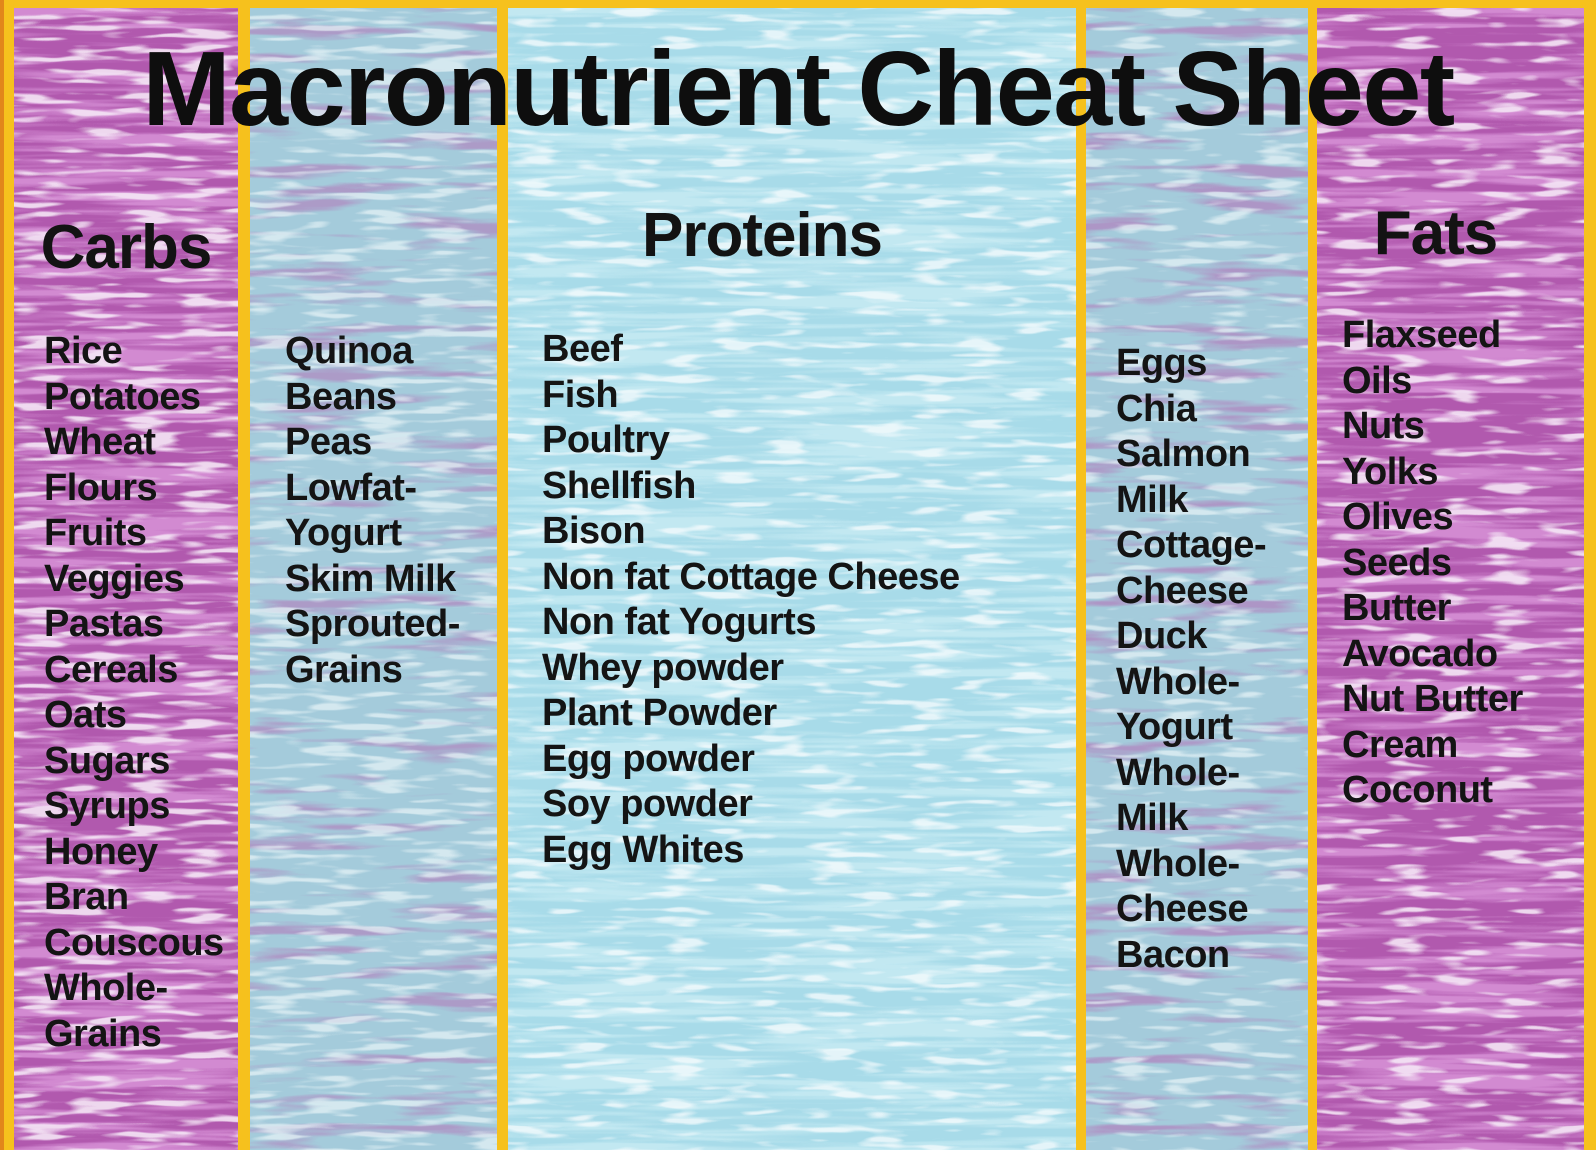 The image size is (1596, 1150). What do you see at coordinates (679, 622) in the screenshot?
I see `list-item: Non fat Yogurts` at bounding box center [679, 622].